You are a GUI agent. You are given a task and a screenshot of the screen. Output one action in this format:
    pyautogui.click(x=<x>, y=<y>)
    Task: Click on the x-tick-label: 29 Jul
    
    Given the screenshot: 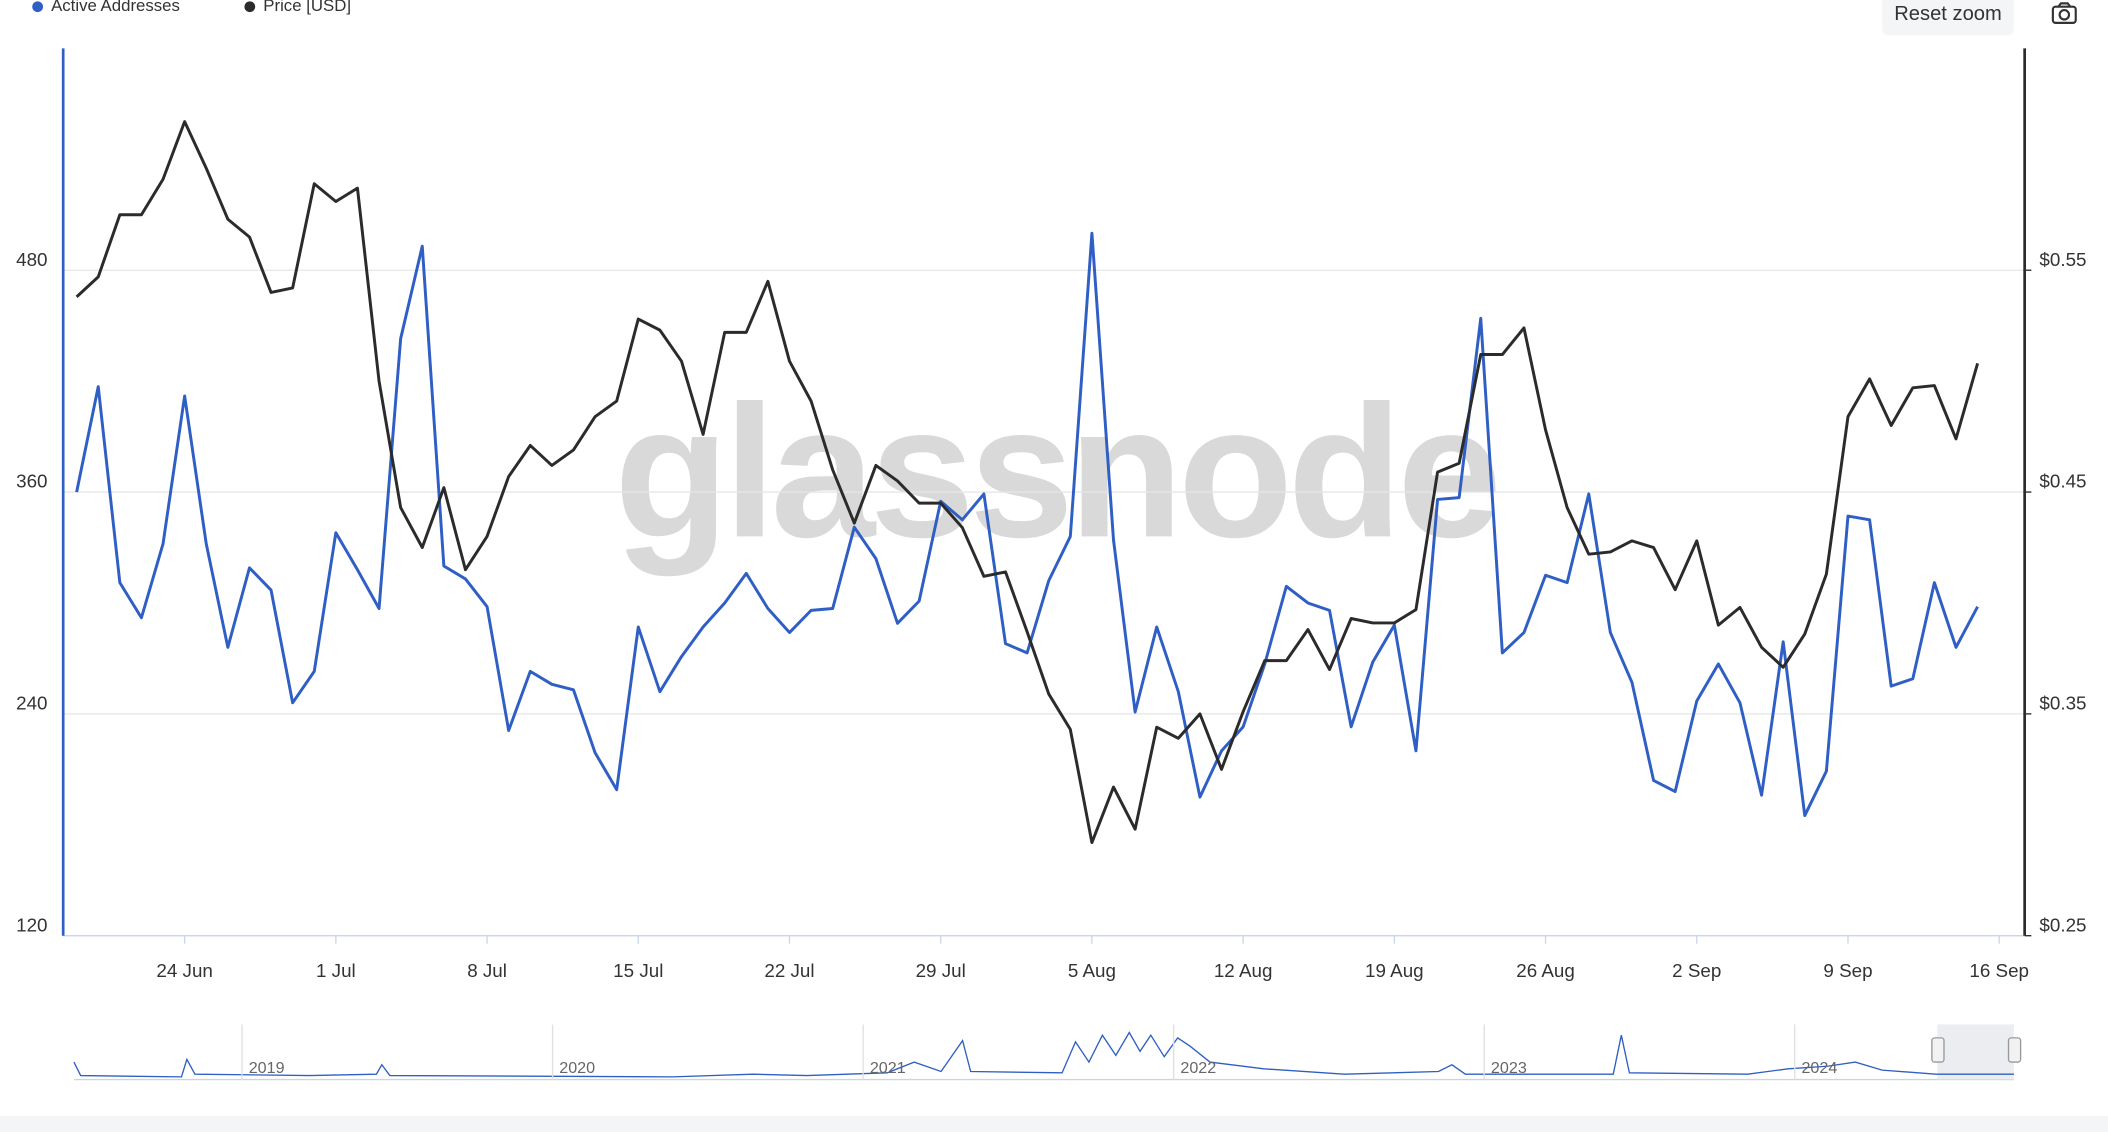 What is the action you would take?
    pyautogui.click(x=941, y=970)
    